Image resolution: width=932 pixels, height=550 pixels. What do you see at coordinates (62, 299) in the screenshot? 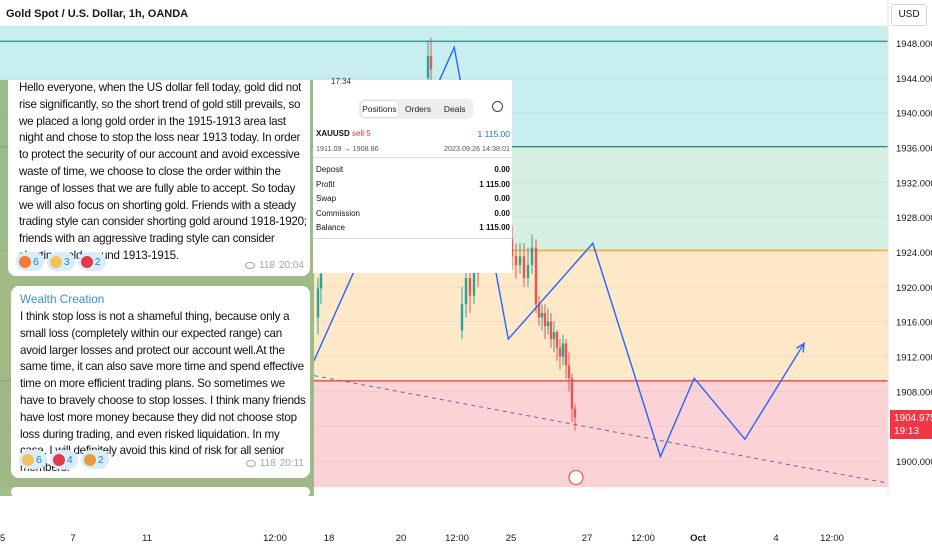
I see `sender-name: Wealth Creation` at bounding box center [62, 299].